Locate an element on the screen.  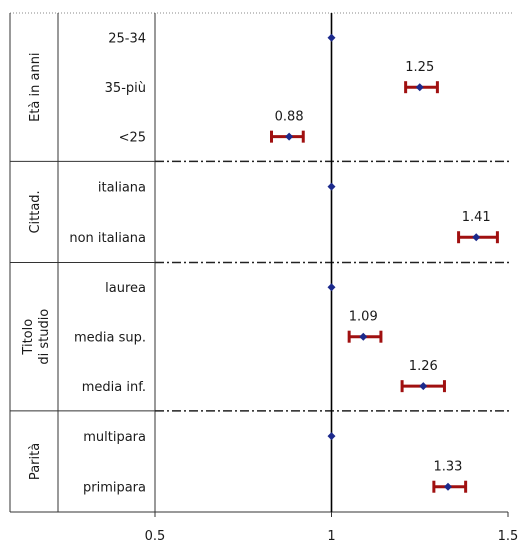
x-tick-label: 0.5 is located at coordinates (155, 536).